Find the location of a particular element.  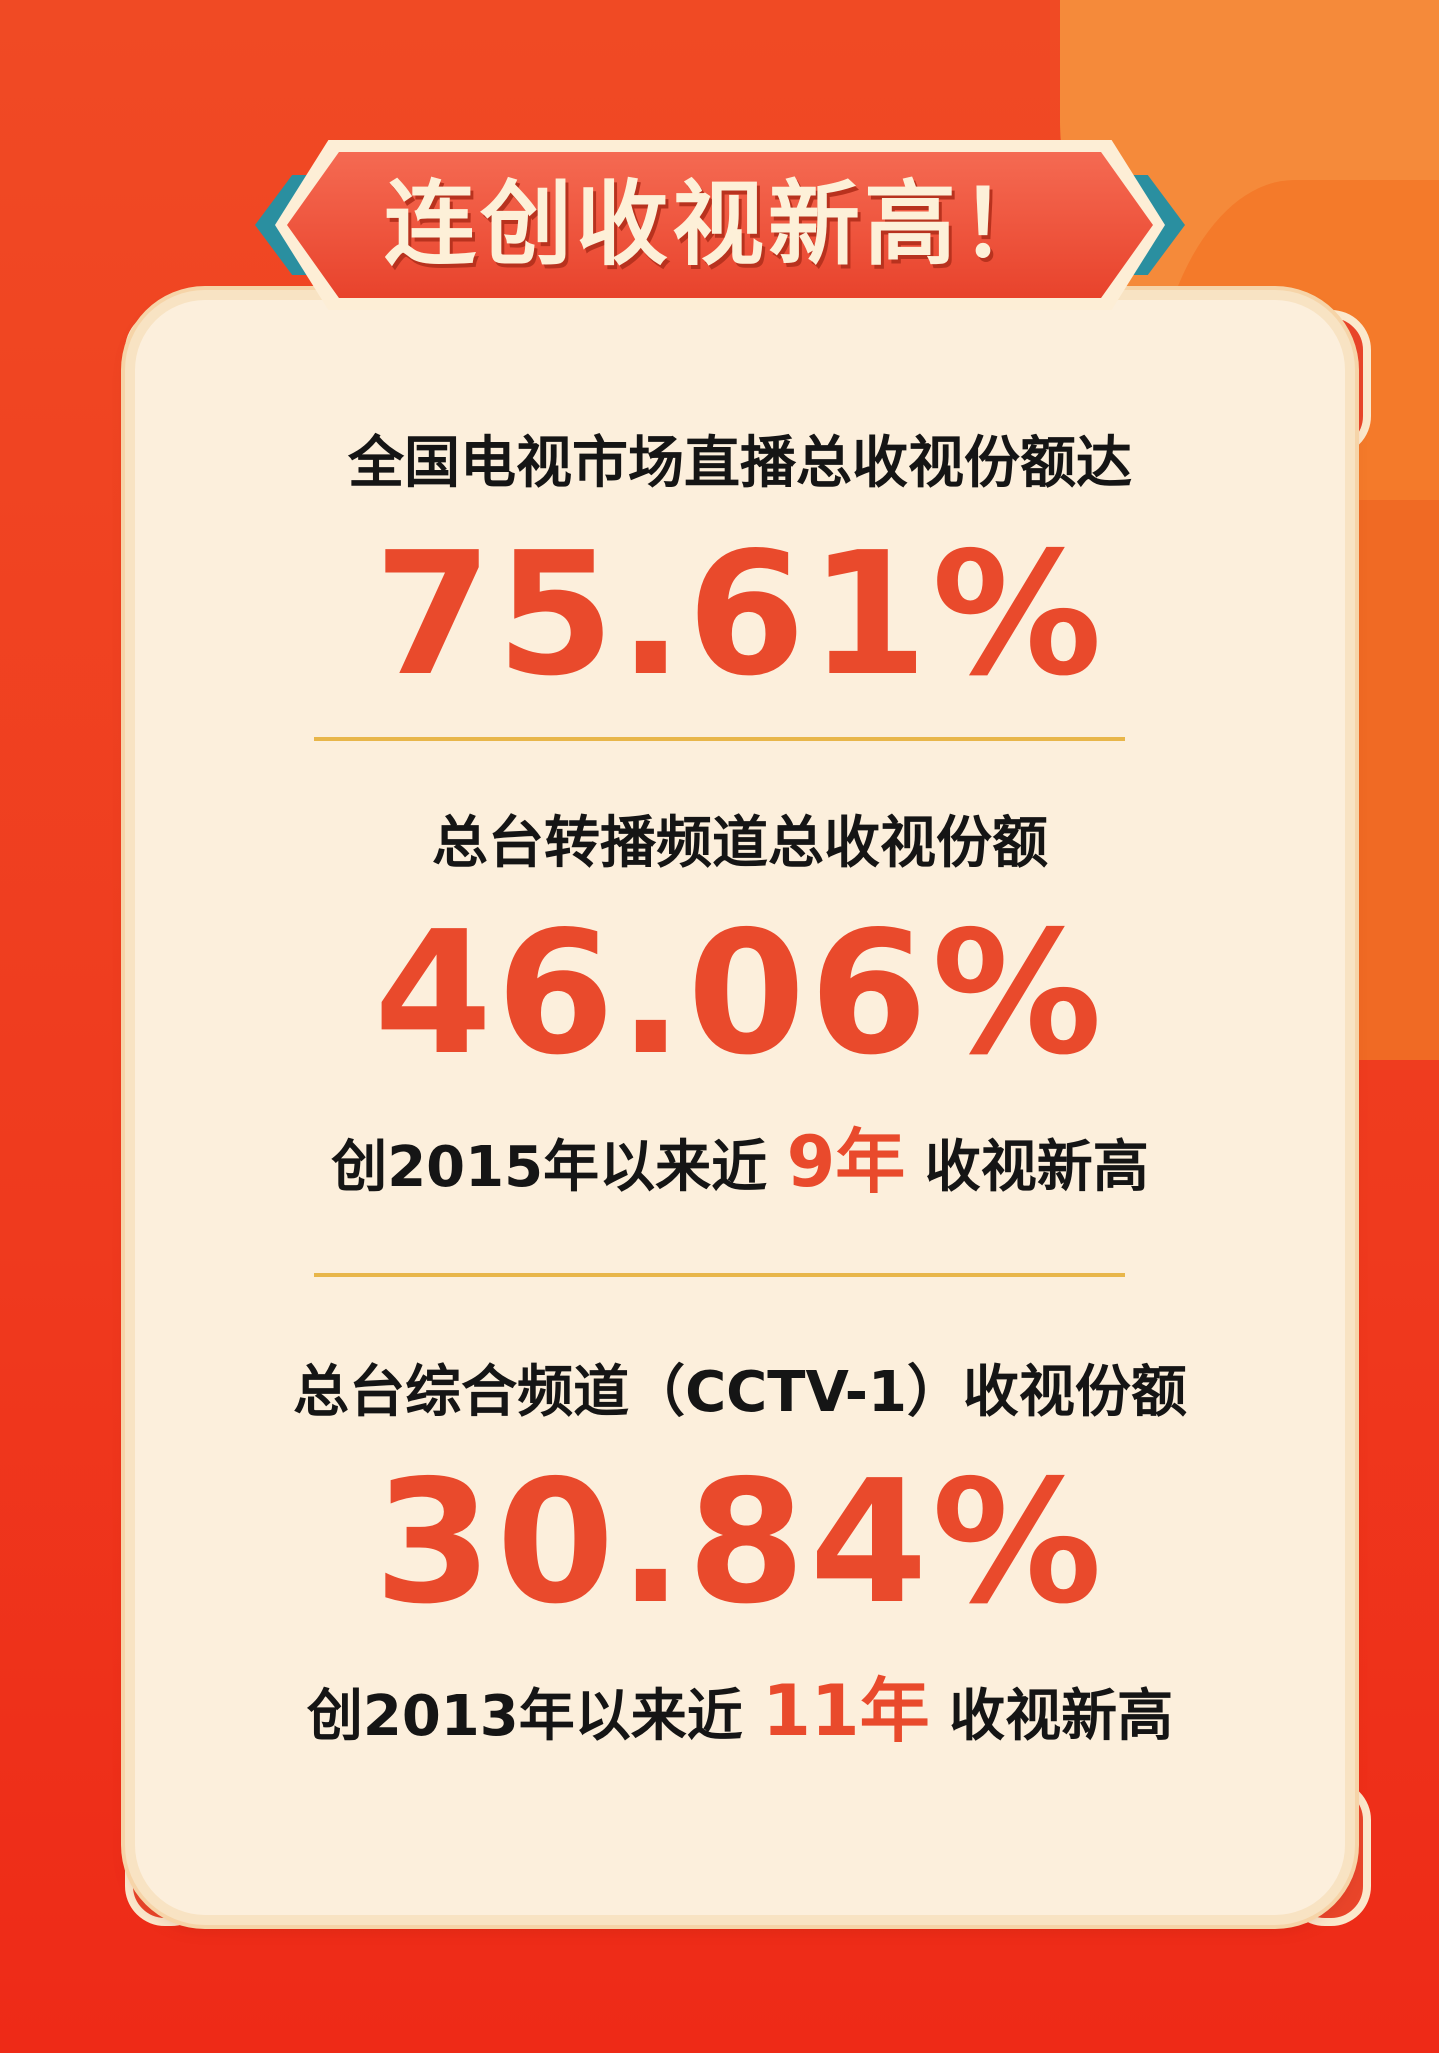

section-value: 30.84% is located at coordinates (740, 1543).